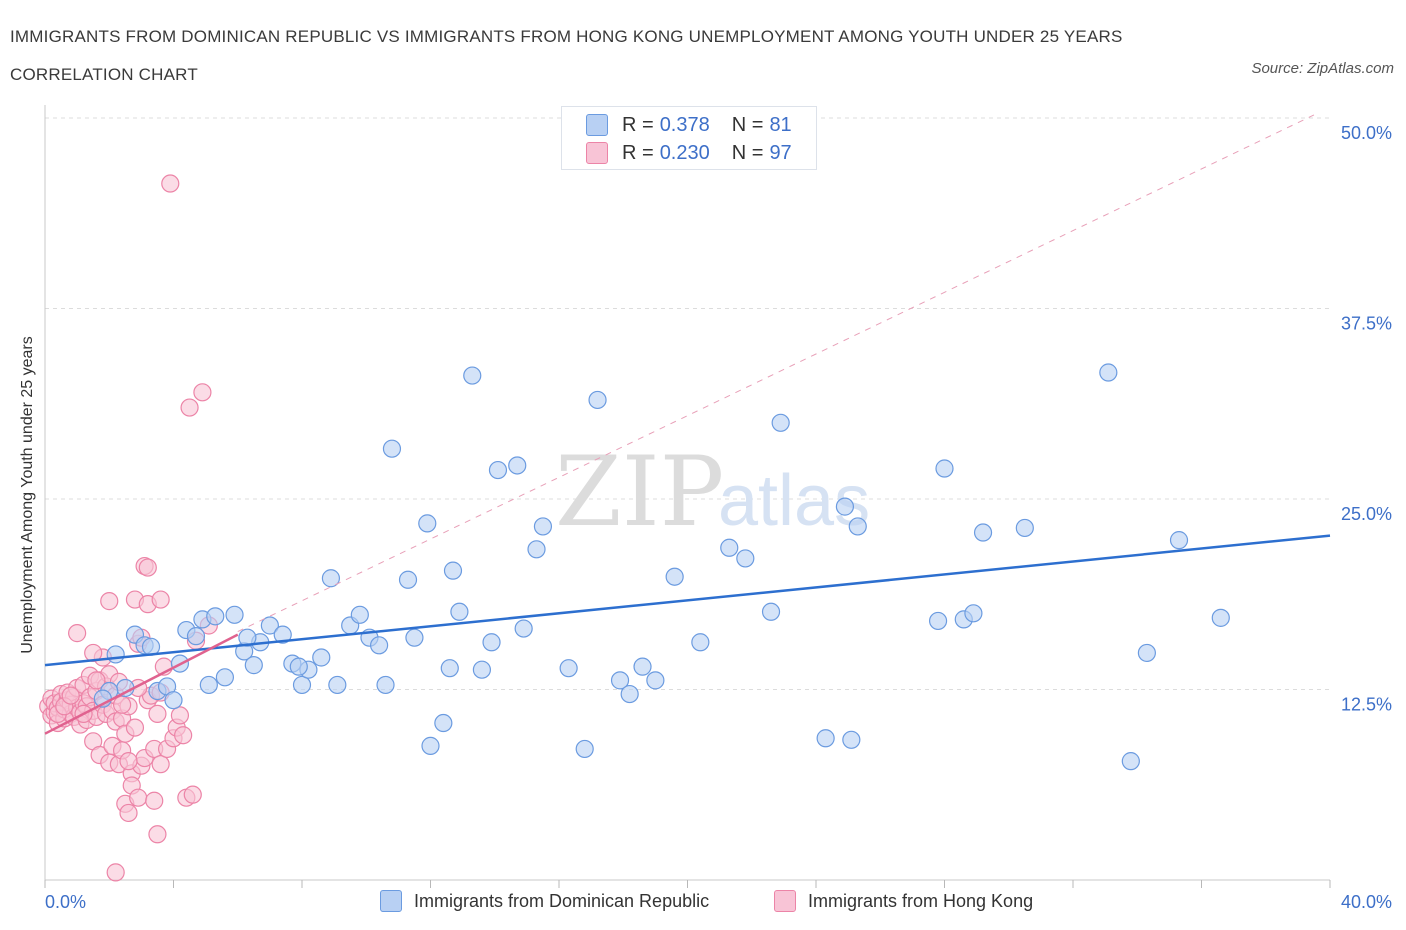  I want to click on legend-row-hongkong: R = 0.230 N = 97, so click(700, 153).